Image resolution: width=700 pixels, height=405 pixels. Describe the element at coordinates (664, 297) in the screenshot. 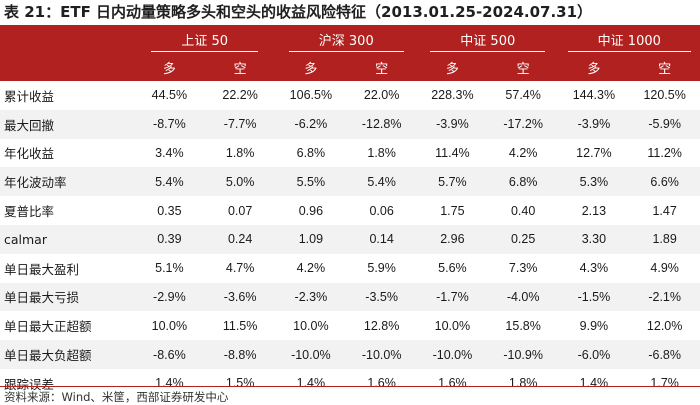

I see `table-cell: -2.1%` at that location.